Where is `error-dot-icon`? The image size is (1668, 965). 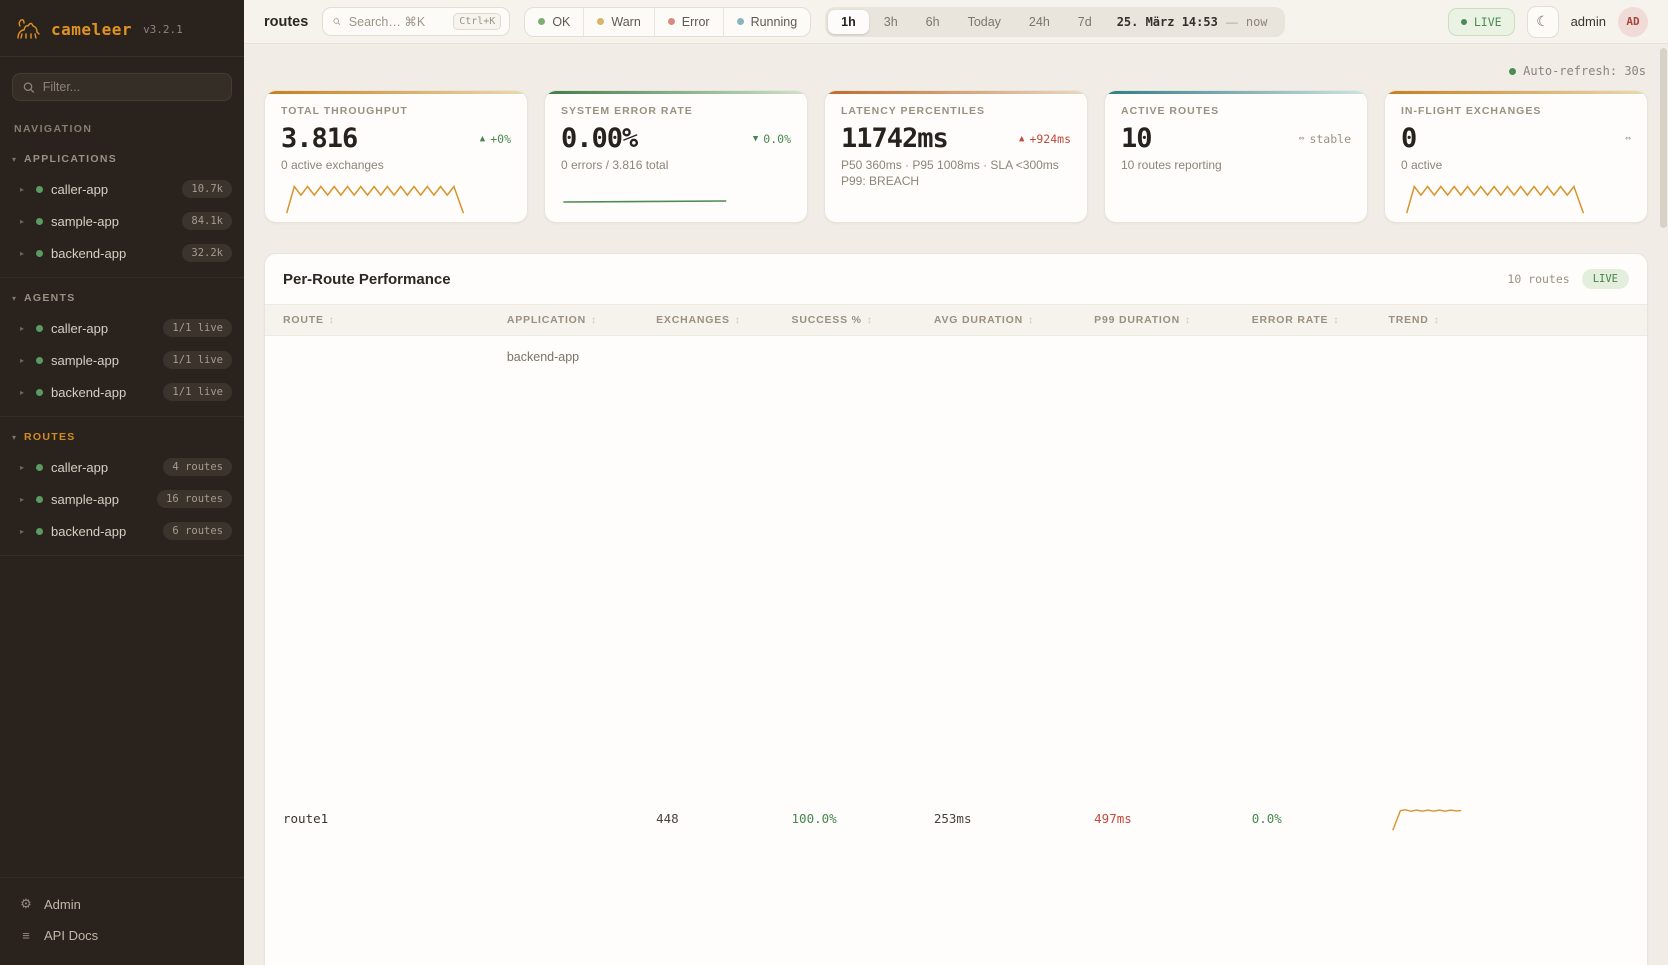
error-dot-icon is located at coordinates (671, 21).